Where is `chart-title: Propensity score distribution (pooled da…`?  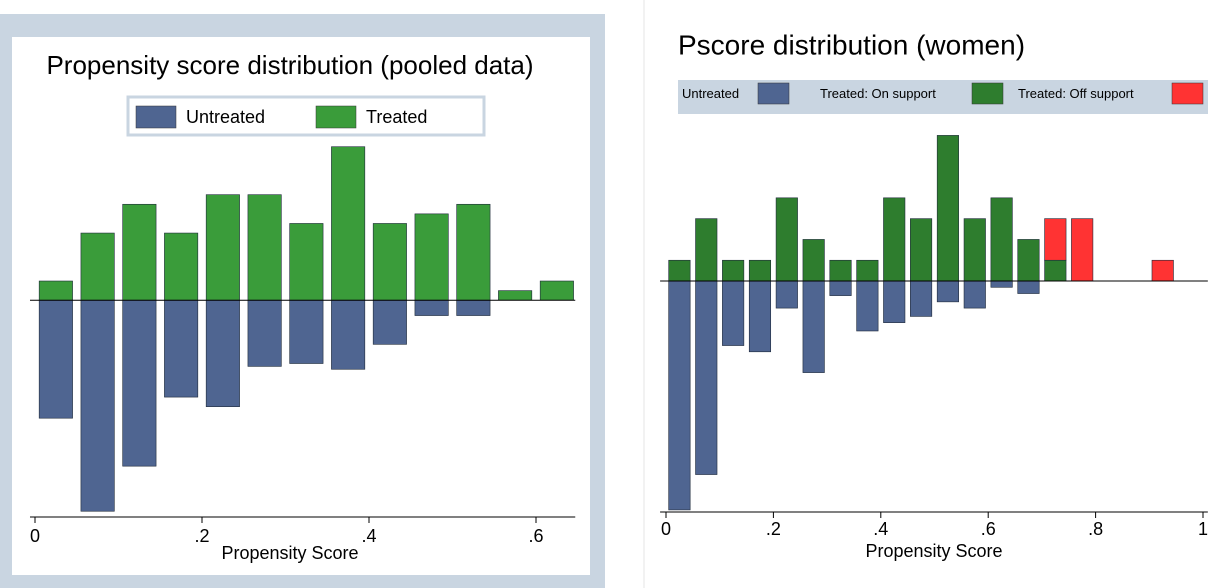
chart-title: Propensity score distribution (pooled da… is located at coordinates (289, 65).